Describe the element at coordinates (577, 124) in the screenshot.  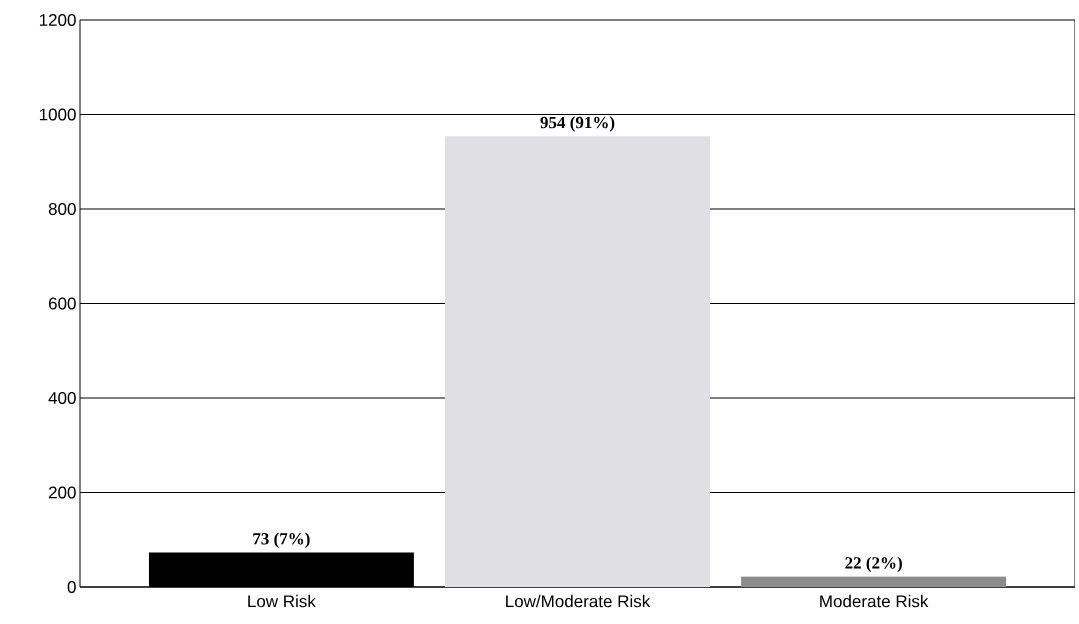
I see `data-label: 954 (91%)` at that location.